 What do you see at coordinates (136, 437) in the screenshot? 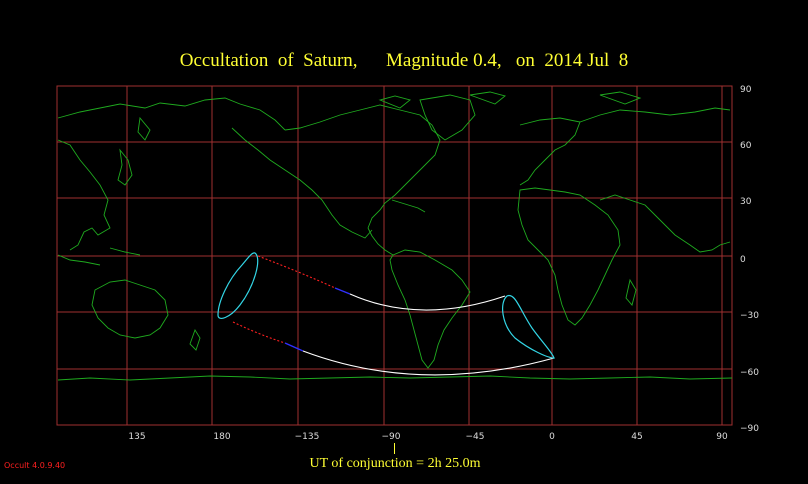
I see `lon-tick-label: 135` at bounding box center [136, 437].